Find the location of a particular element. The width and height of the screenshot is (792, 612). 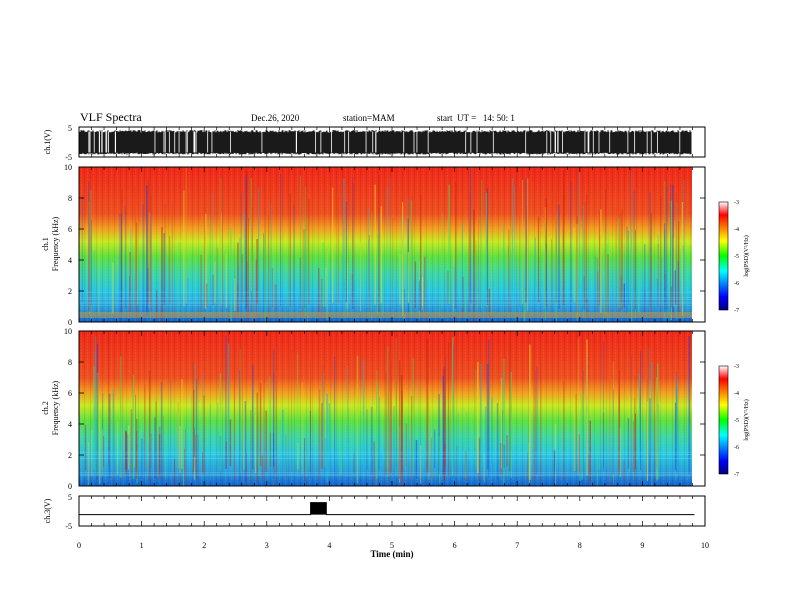

xtick-label: 2 is located at coordinates (204, 545).